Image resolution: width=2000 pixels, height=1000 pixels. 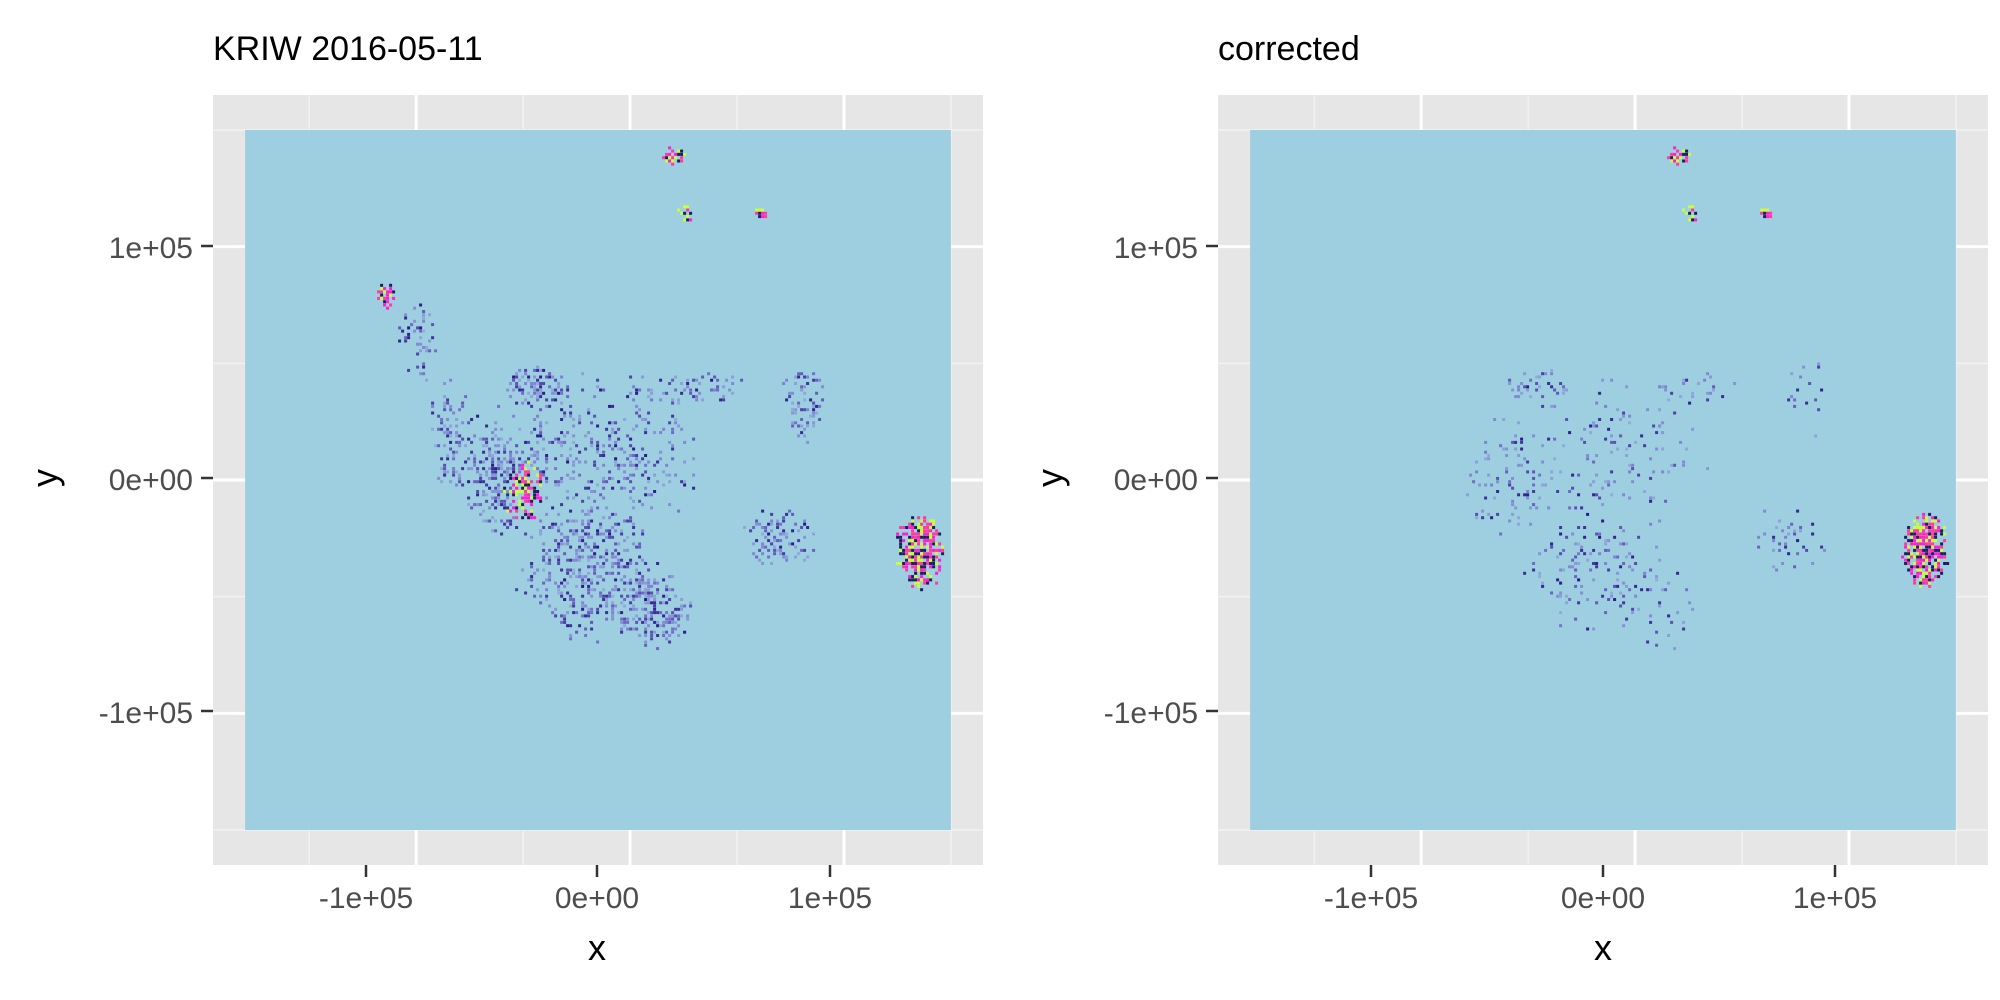 What do you see at coordinates (1151, 713) in the screenshot?
I see `y-tick-label: -1e+05` at bounding box center [1151, 713].